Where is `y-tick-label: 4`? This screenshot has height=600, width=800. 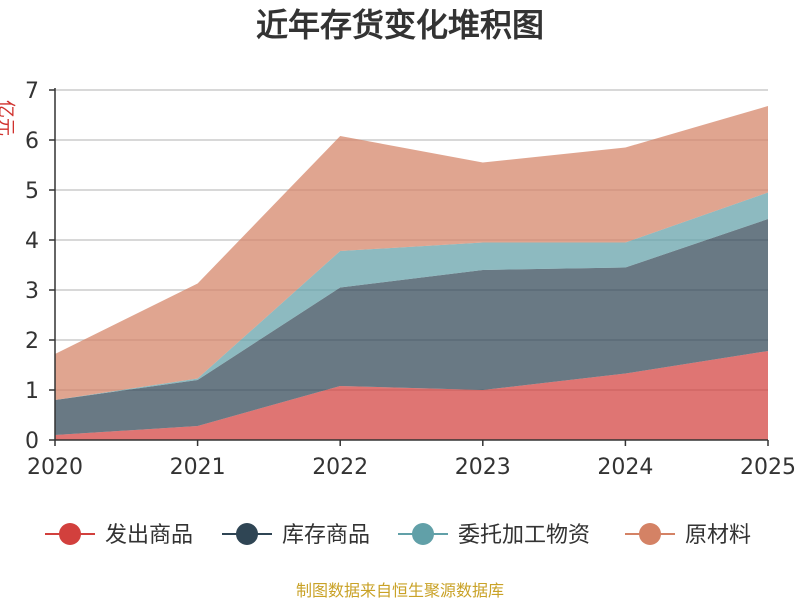
y-tick-label: 4 is located at coordinates (32, 241).